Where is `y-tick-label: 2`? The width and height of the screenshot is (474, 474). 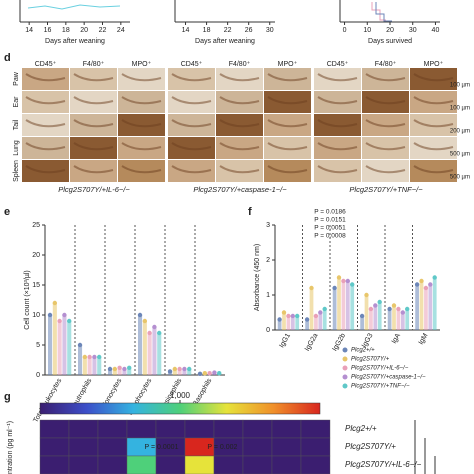
y-tick-label: 2 is located at coordinates (268, 260).